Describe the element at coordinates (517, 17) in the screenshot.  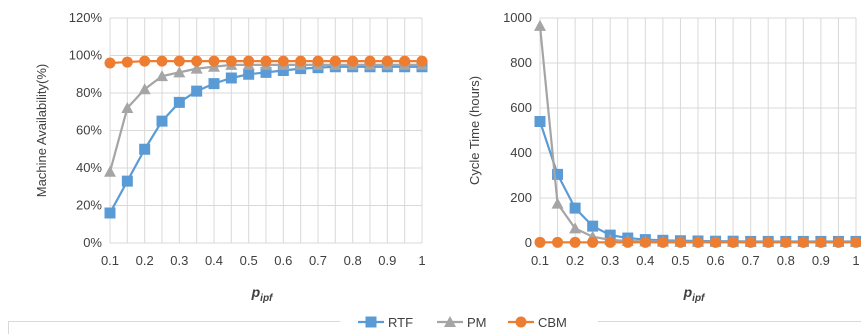
I see `y-tick-label: 1000` at that location.